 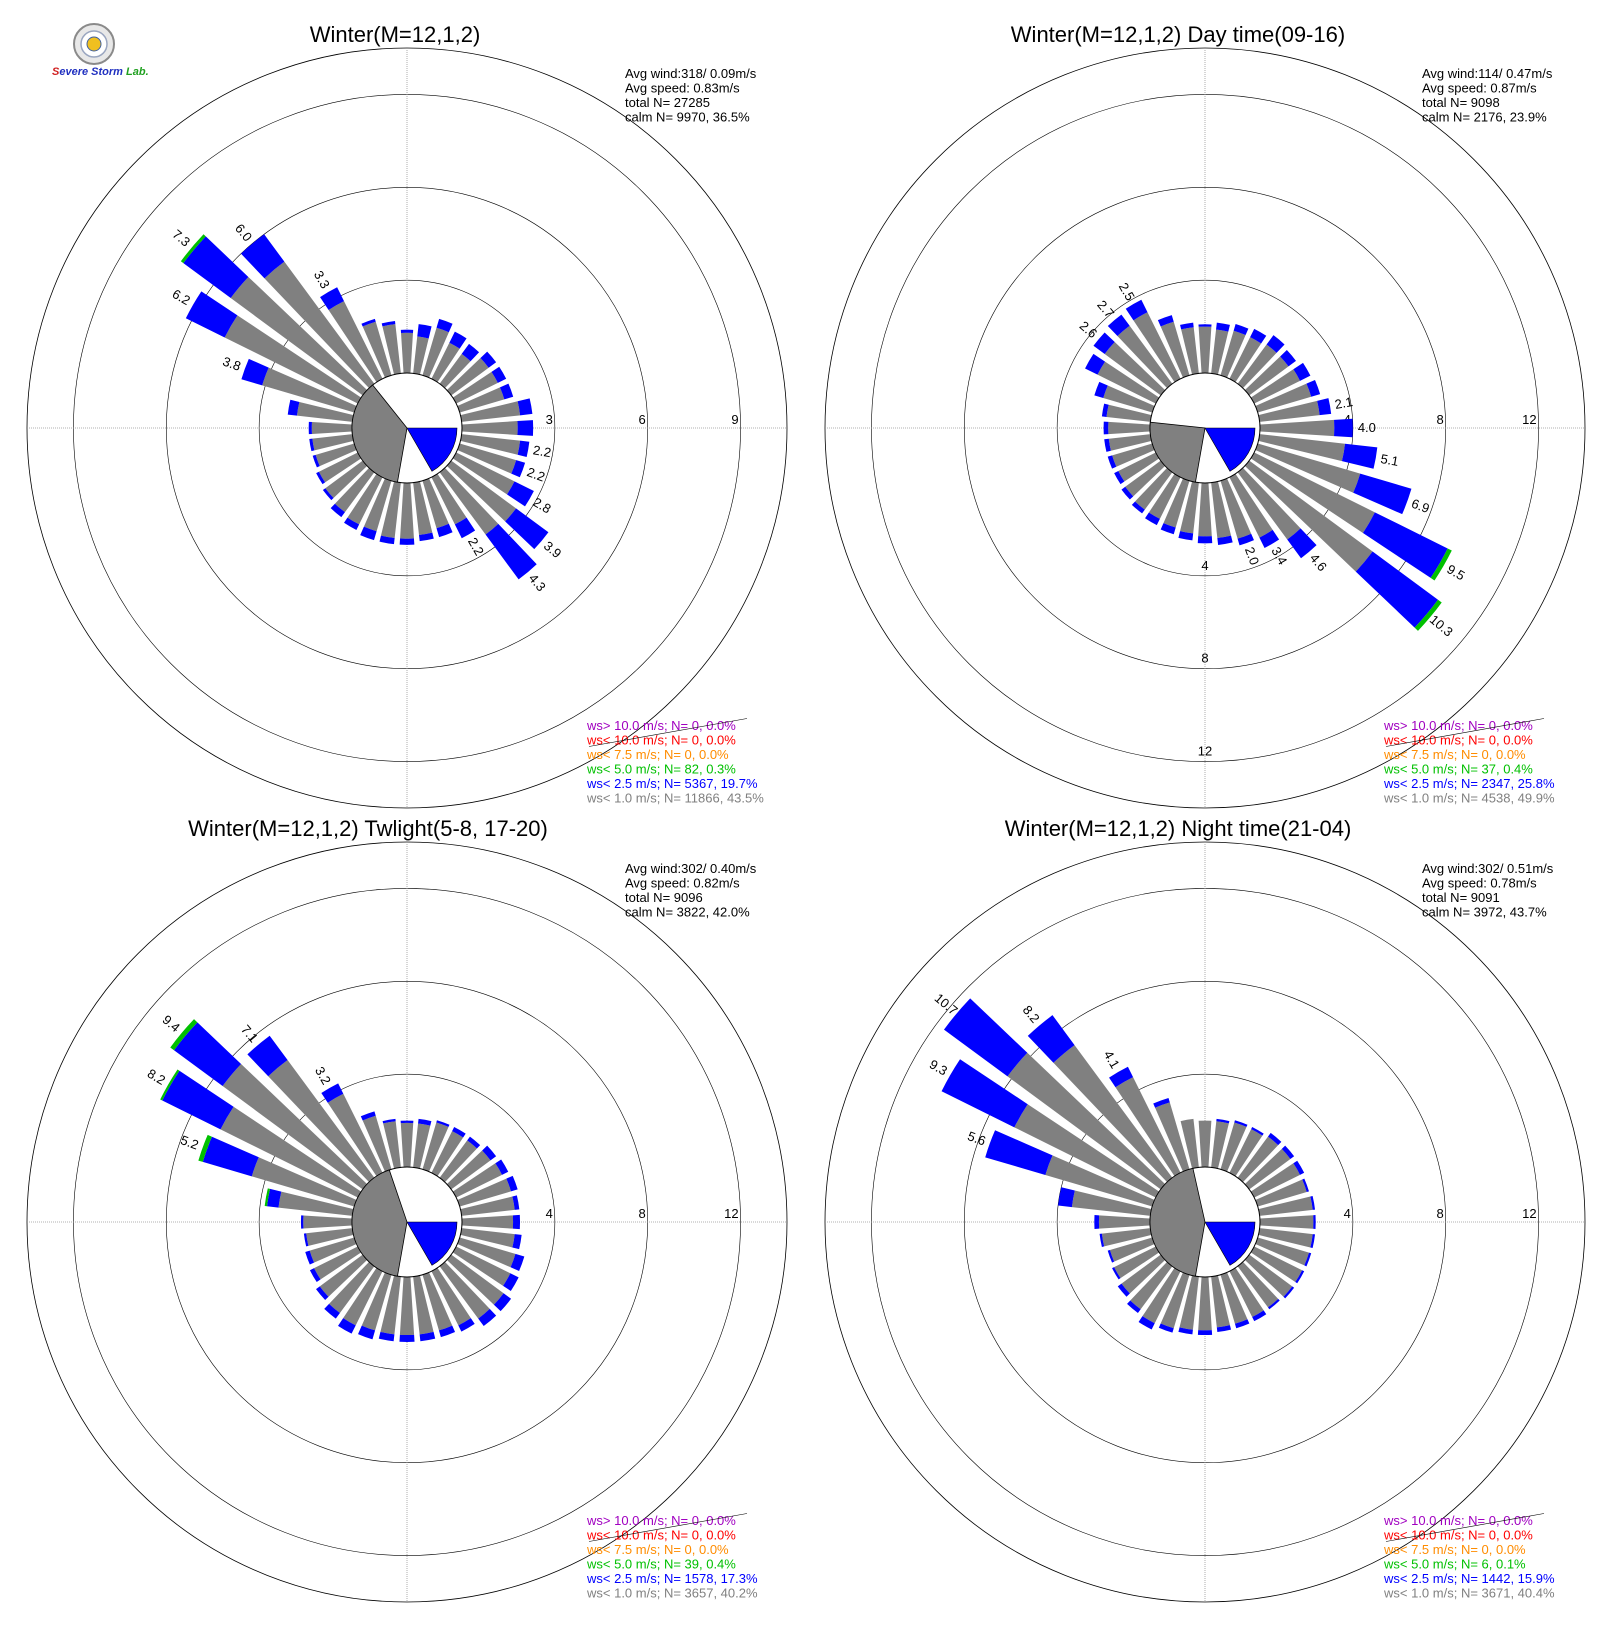 I want to click on chart-title: Winter(M=12,1,2) Night time(21-04), so click(x=1178, y=828).